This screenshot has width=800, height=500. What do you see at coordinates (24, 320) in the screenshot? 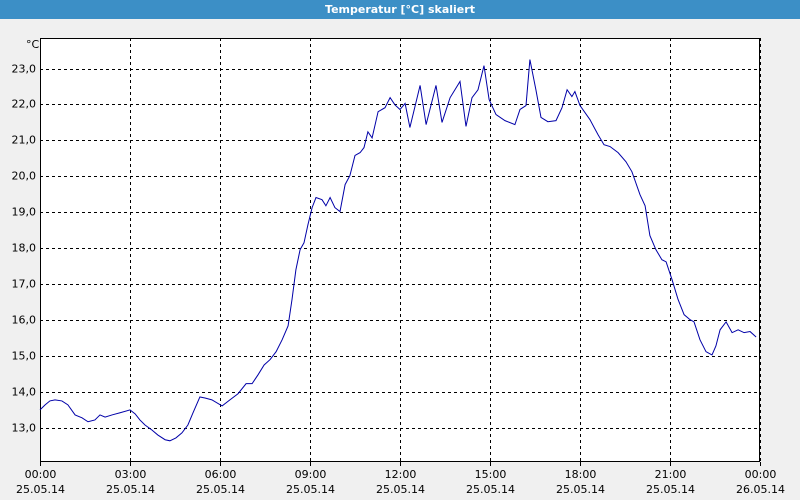
I see `y-tick-label: 16,0` at bounding box center [24, 320].